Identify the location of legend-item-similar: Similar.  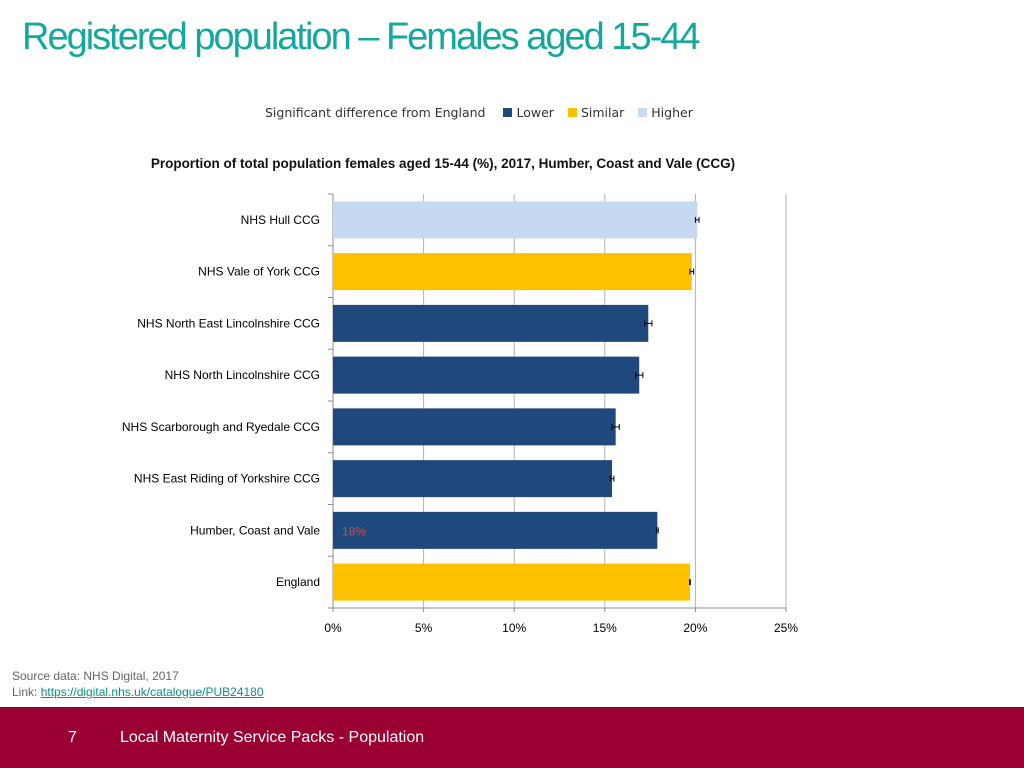
(596, 112).